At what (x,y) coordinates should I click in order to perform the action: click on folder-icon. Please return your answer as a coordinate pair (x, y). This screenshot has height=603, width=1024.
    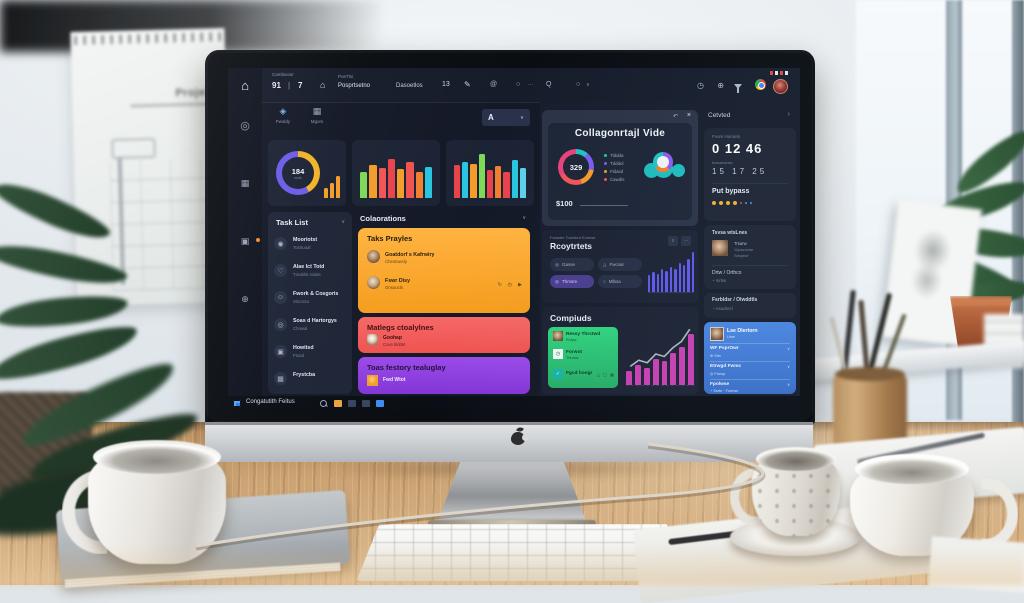
    Looking at the image, I should click on (338, 403).